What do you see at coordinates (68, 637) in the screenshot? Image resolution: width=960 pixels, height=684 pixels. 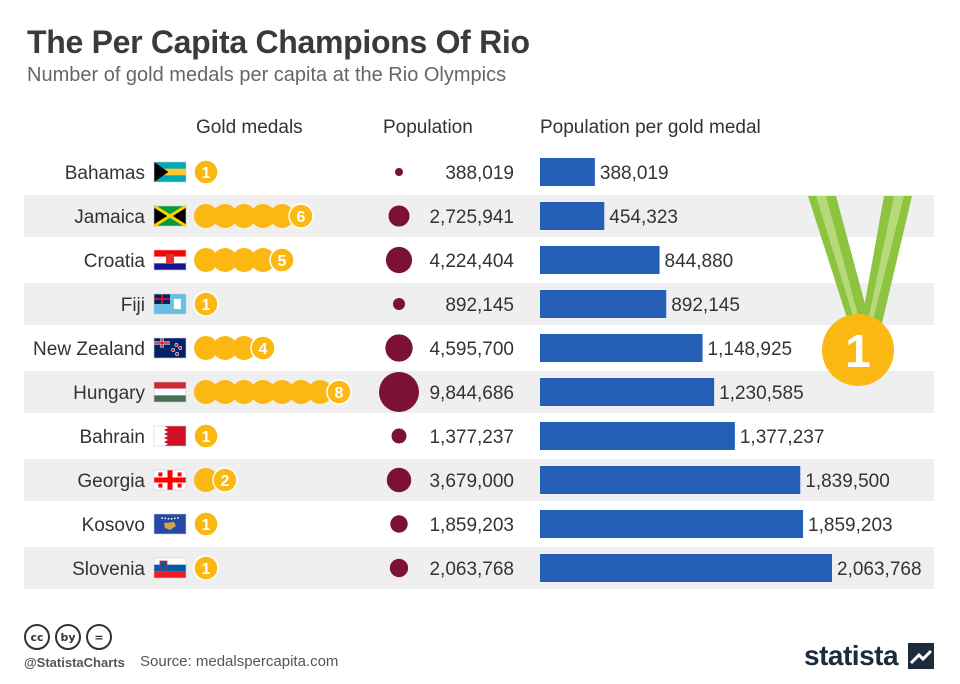 I see `license-icons: cc by =` at bounding box center [68, 637].